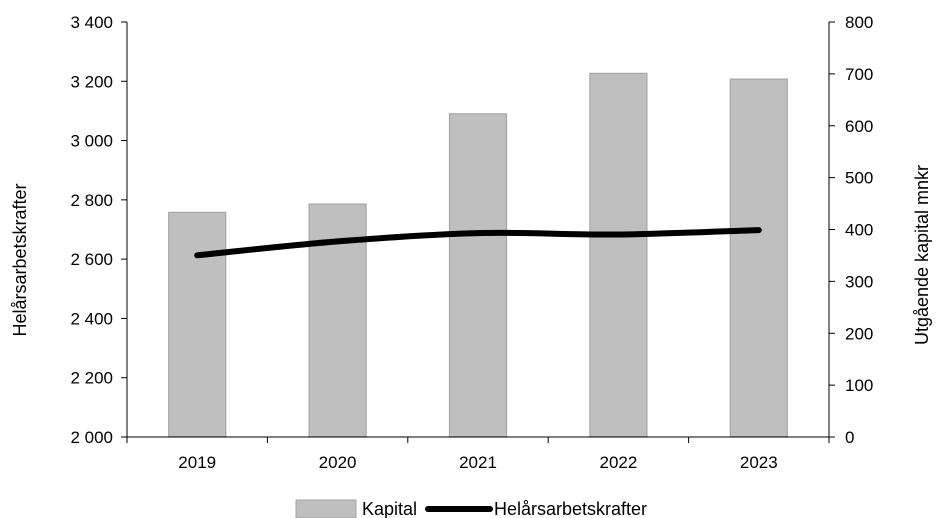 Image resolution: width=949 pixels, height=518 pixels. I want to click on left-tick-label: 2 000, so click(91, 437).